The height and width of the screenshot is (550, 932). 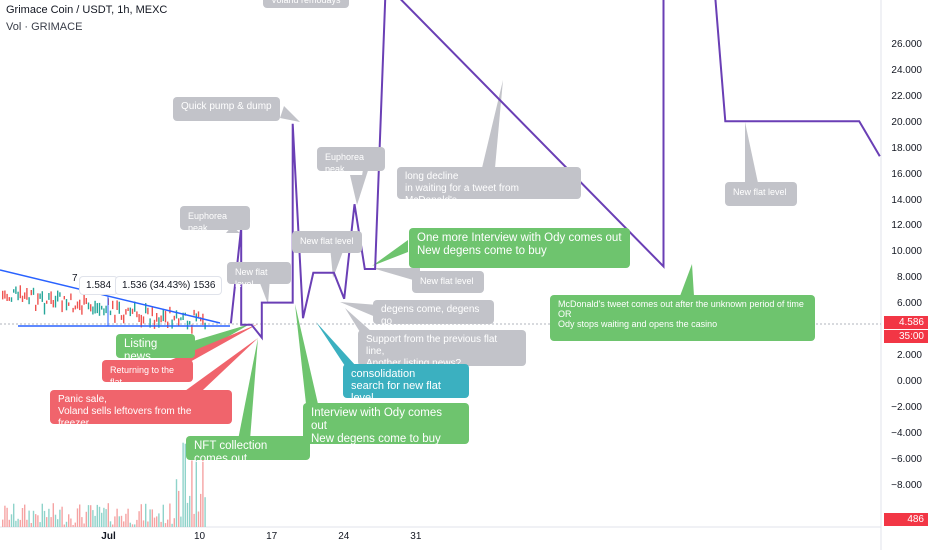 I want to click on price-tick-label: 14.000, so click(x=906, y=200).